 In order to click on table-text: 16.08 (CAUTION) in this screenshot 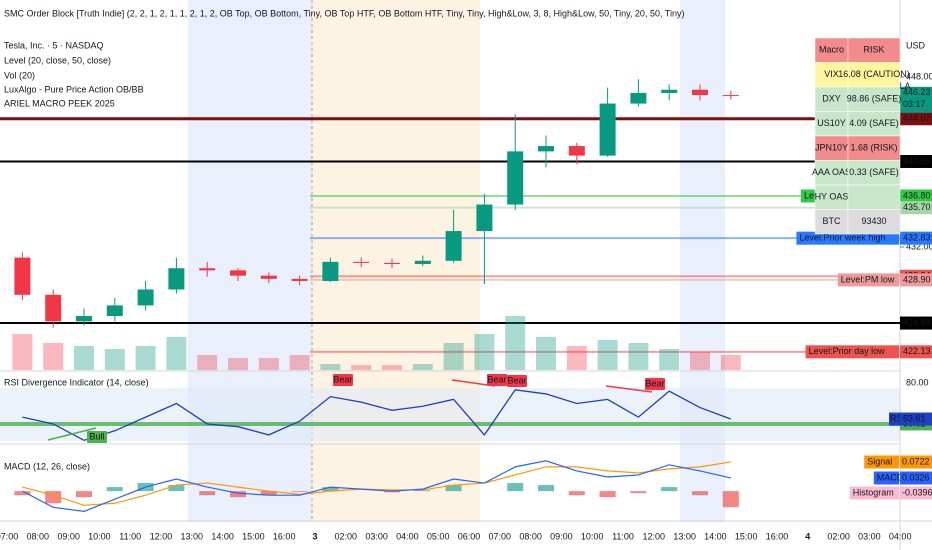, I will do `click(874, 74)`.